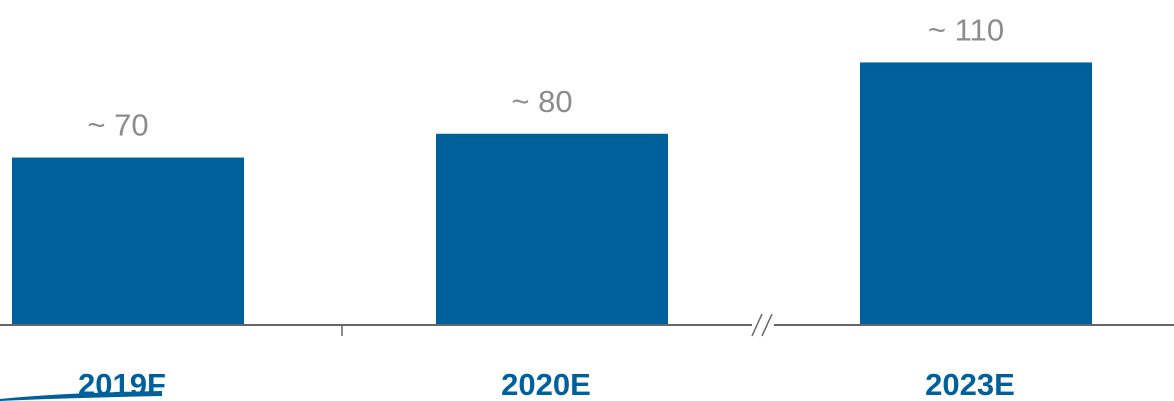 This screenshot has height=401, width=1174. I want to click on decorative-accent, so click(81, 396).